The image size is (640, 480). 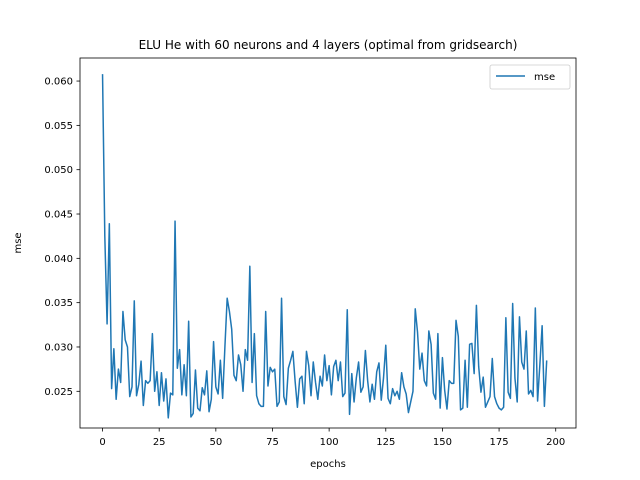 What do you see at coordinates (555, 442) in the screenshot?
I see `x-tick-label: 200` at bounding box center [555, 442].